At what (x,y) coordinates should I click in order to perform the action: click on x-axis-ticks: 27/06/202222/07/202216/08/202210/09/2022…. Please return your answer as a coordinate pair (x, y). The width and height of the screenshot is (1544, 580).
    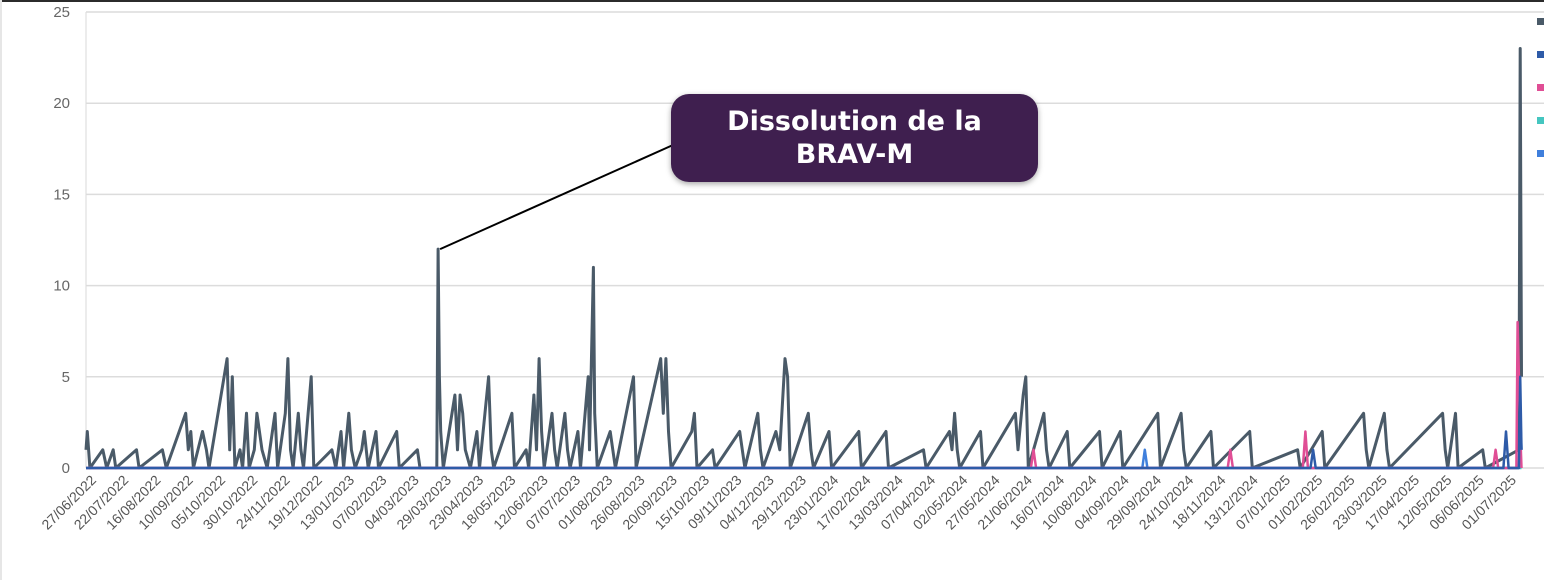
    Looking at the image, I should click on (778, 502).